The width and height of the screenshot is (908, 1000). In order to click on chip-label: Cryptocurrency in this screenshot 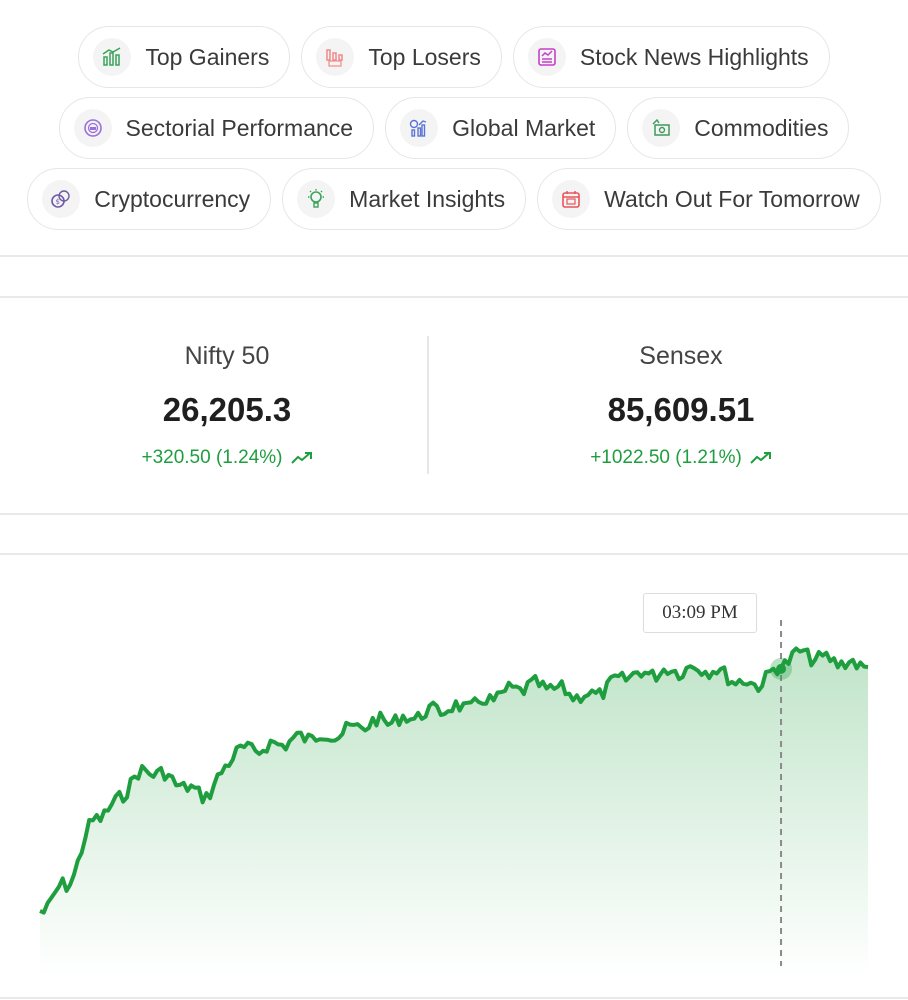, I will do `click(172, 198)`.